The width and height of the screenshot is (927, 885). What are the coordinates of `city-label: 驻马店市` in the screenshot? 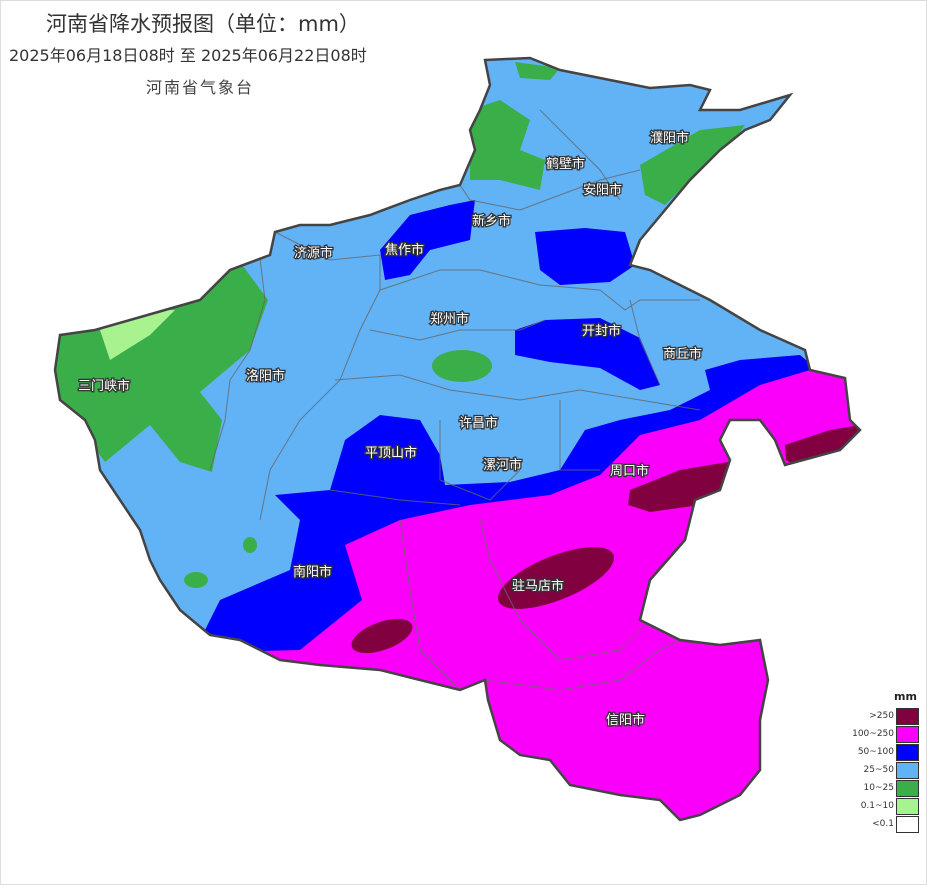 It's located at (538, 586).